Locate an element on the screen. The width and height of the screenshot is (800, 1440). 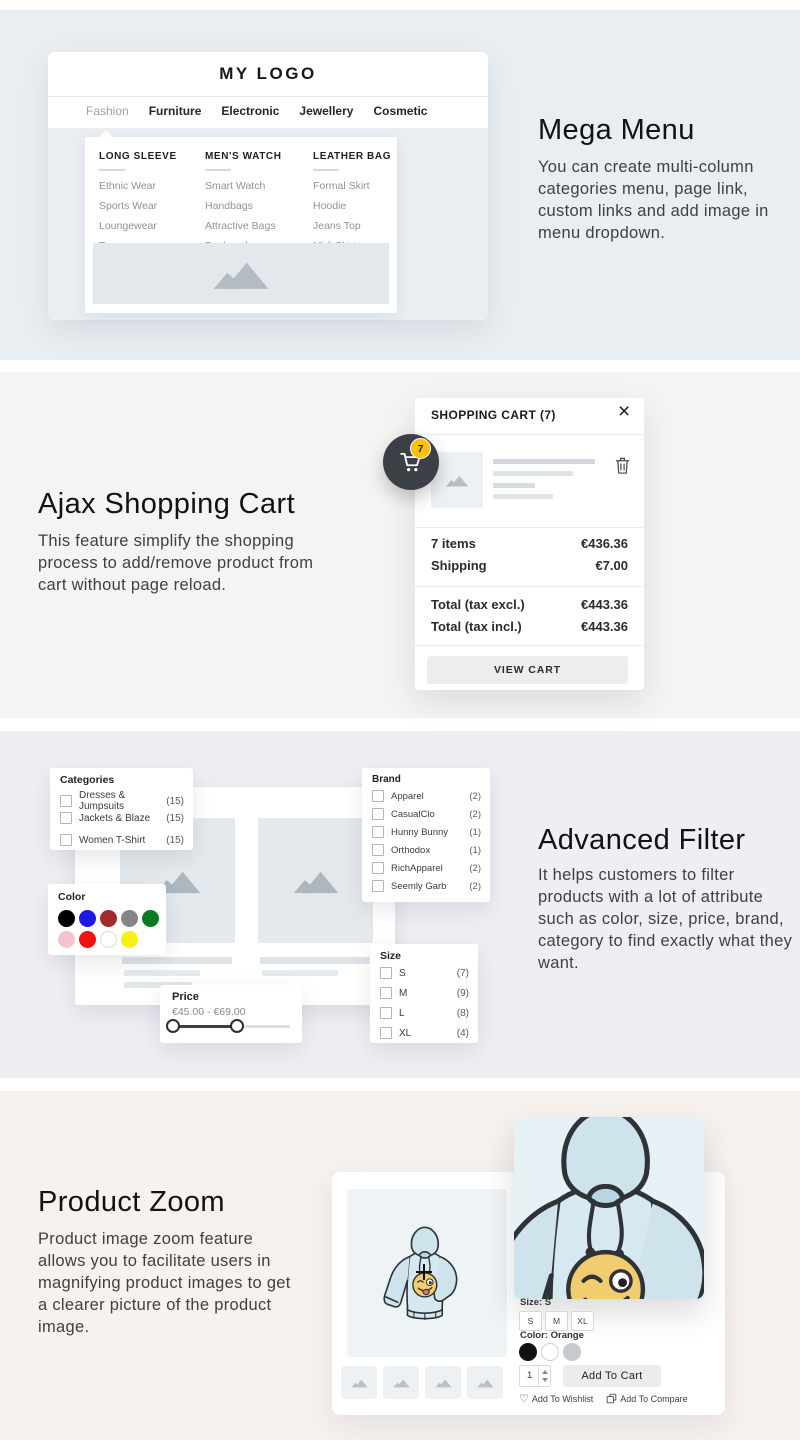
menu-link: Hoodie is located at coordinates (330, 206).